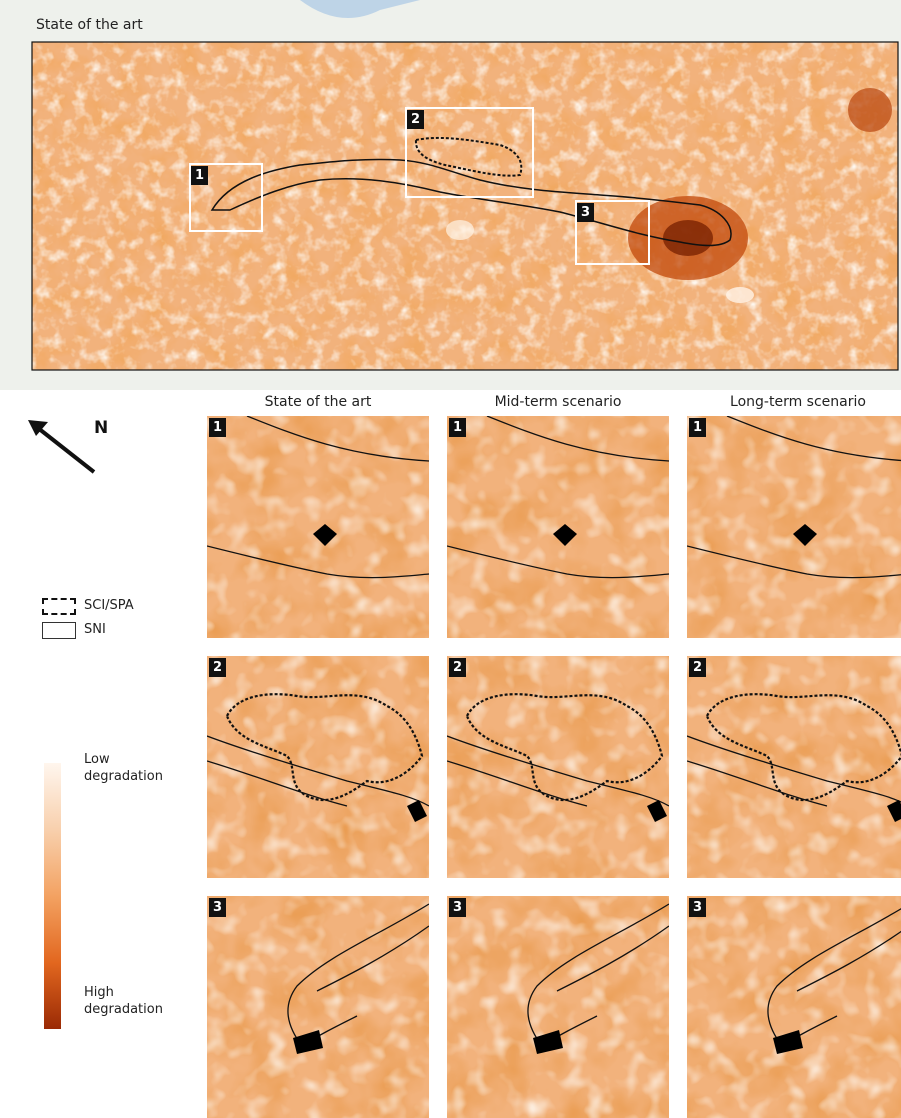  What do you see at coordinates (99, 992) in the screenshot?
I see `high-label-line-1: High` at bounding box center [99, 992].